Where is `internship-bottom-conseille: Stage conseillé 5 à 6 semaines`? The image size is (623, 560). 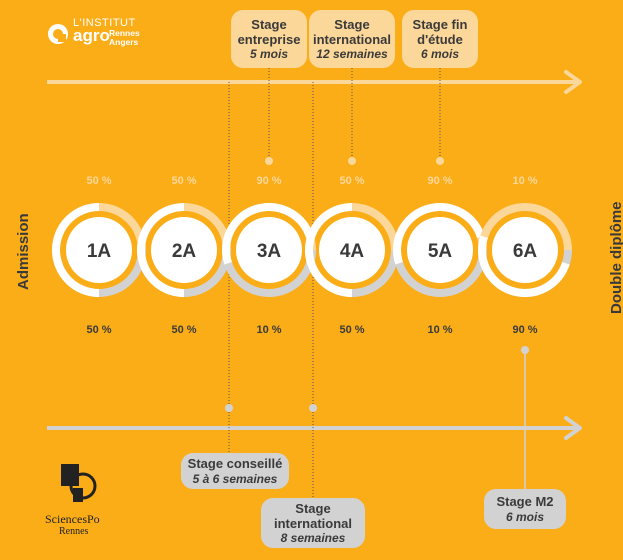
internship-bottom-conseille: Stage conseillé 5 à 6 semaines is located at coordinates (235, 471).